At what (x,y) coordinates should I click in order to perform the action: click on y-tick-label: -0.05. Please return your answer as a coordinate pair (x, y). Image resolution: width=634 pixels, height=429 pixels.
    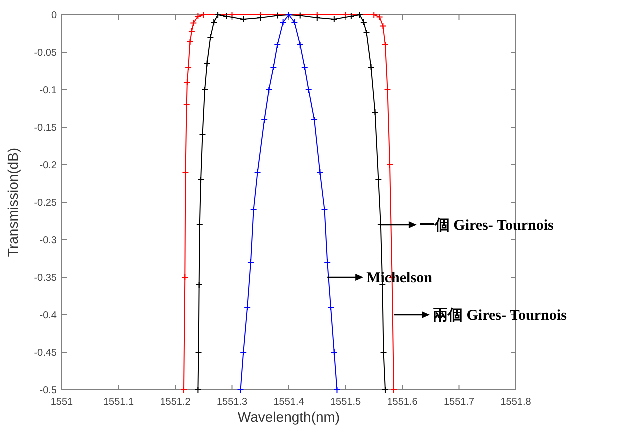
    Looking at the image, I should click on (46, 53).